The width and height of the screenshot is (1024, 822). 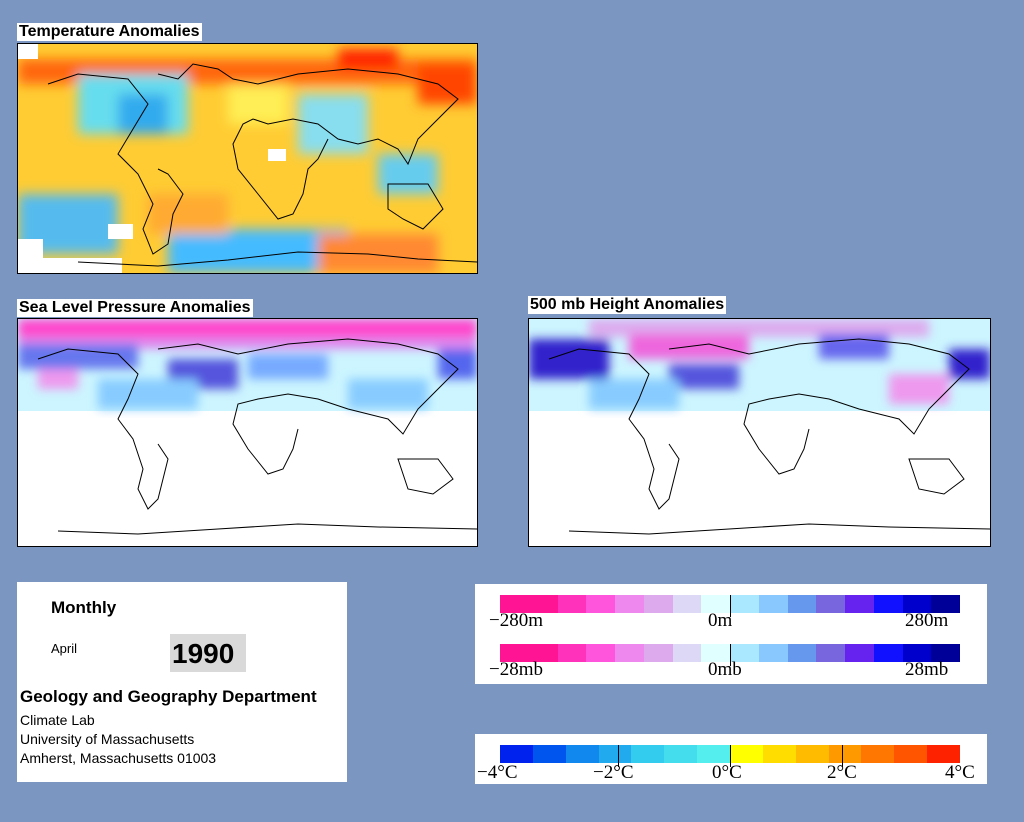 What do you see at coordinates (516, 669) in the screenshot?
I see `pressure-min-label: −28mb` at bounding box center [516, 669].